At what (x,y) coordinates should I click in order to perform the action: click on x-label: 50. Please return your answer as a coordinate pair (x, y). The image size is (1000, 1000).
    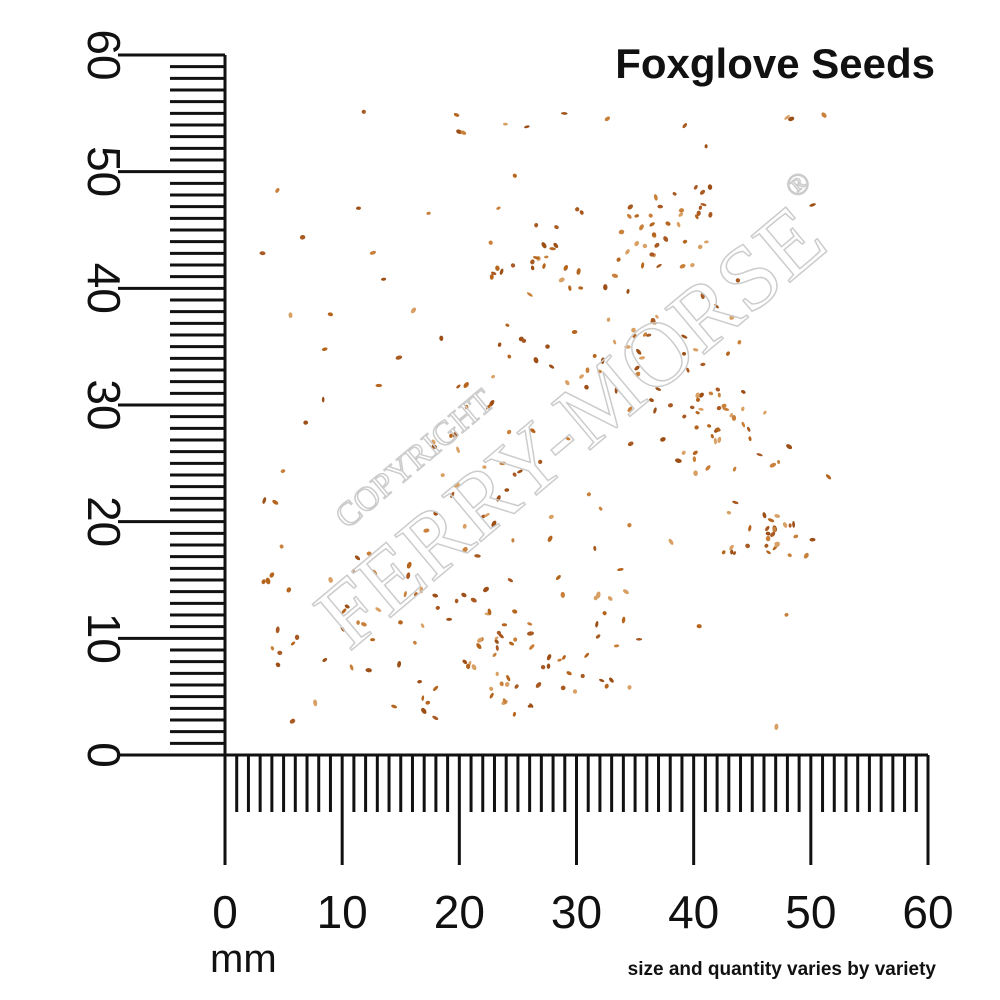
    Looking at the image, I should click on (810, 912).